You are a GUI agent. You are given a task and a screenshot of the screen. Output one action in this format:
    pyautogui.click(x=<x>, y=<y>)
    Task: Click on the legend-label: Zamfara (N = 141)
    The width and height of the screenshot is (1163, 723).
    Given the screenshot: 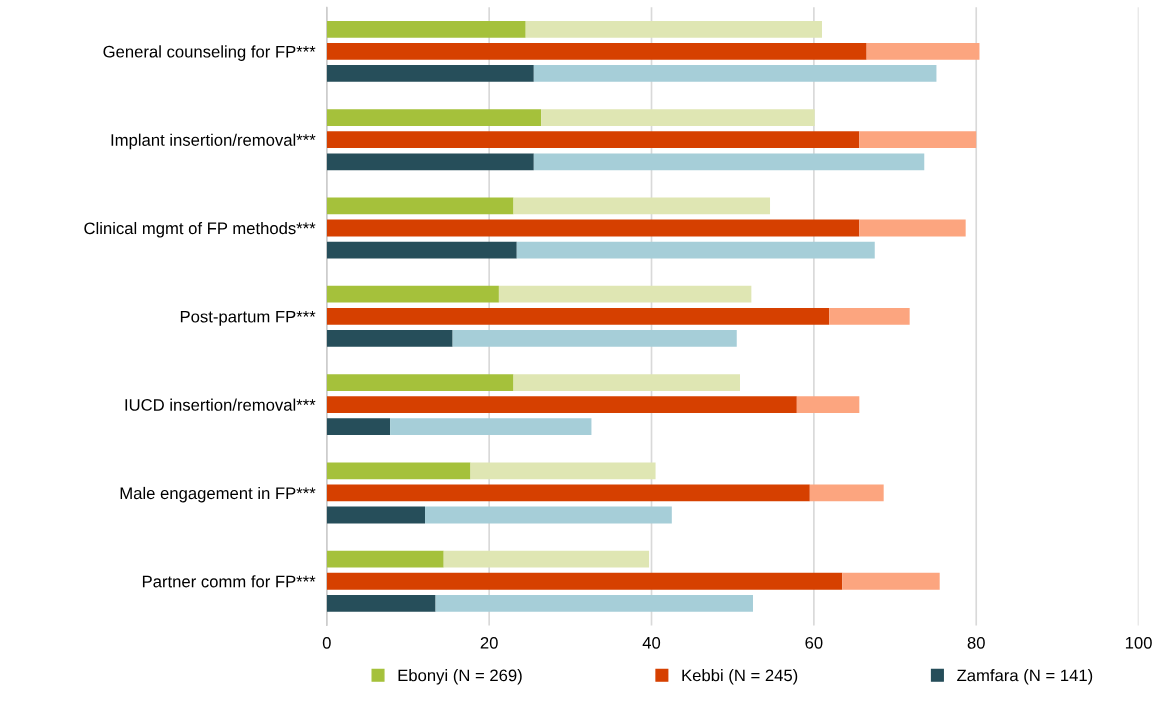 What is the action you would take?
    pyautogui.click(x=1025, y=677)
    